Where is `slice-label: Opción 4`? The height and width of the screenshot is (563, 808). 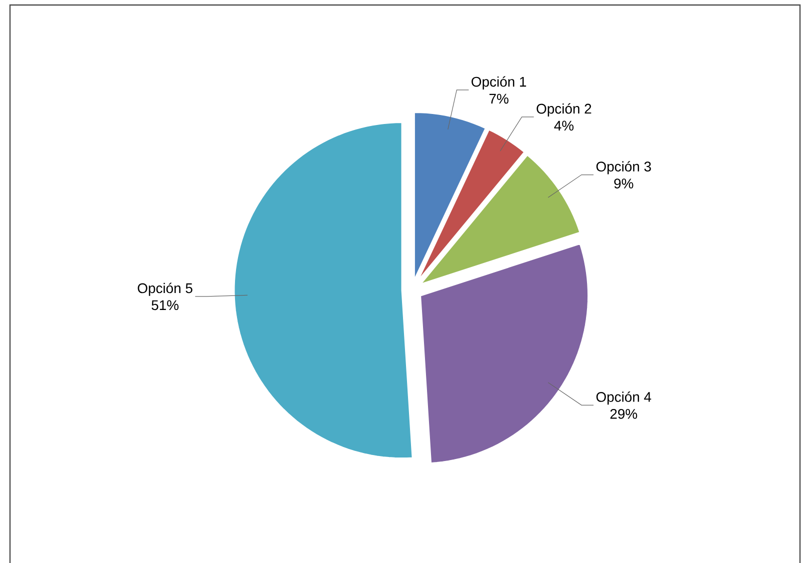
slice-label: Opción 4 is located at coordinates (624, 398).